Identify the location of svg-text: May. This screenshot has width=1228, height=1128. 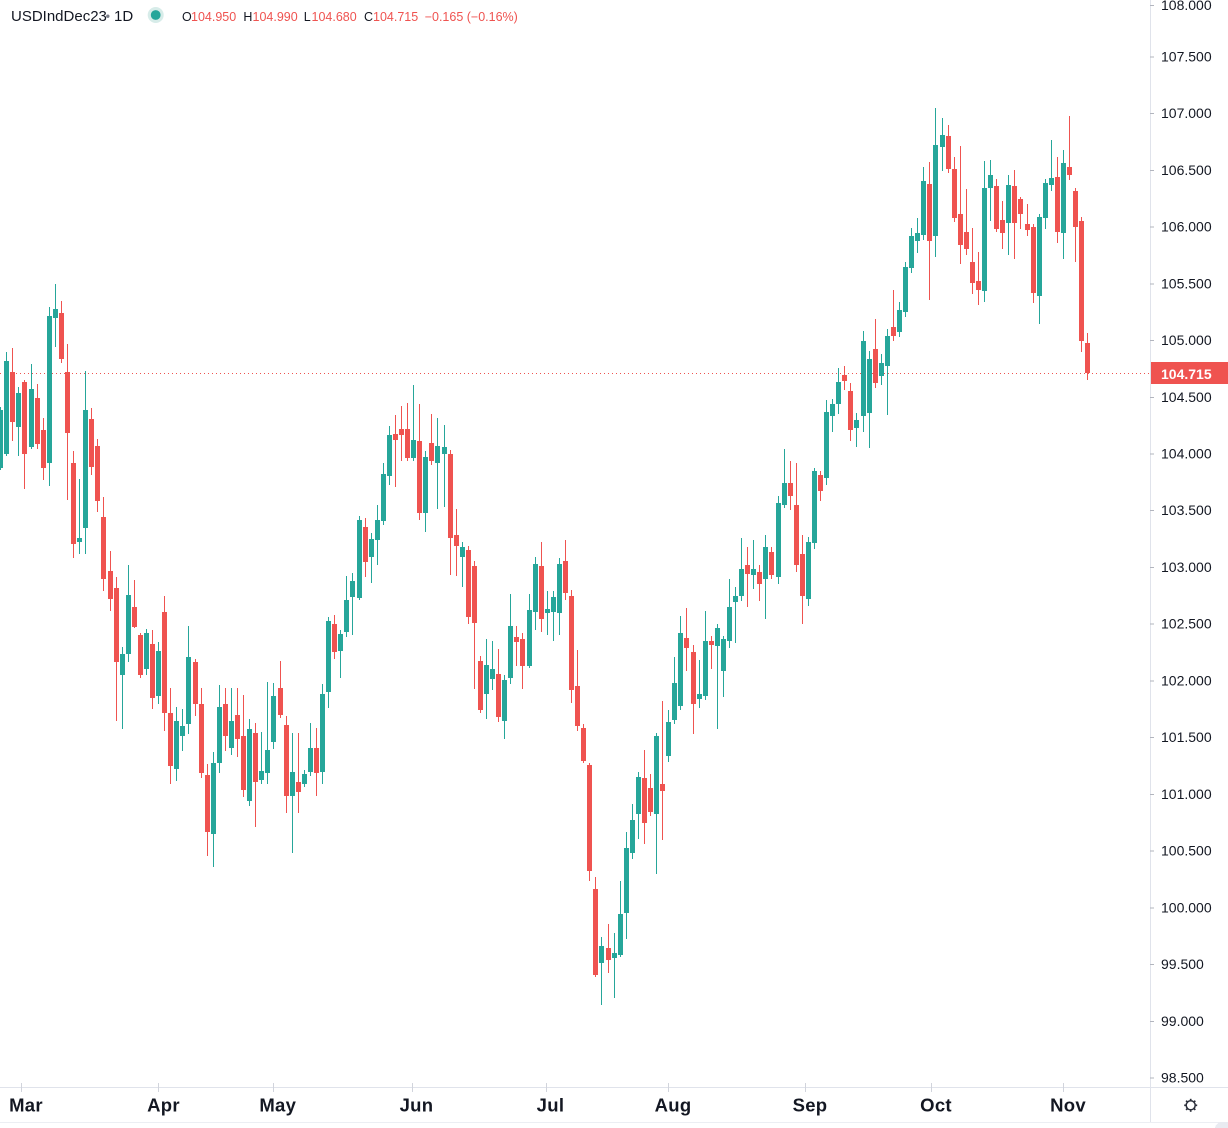
(277, 1105).